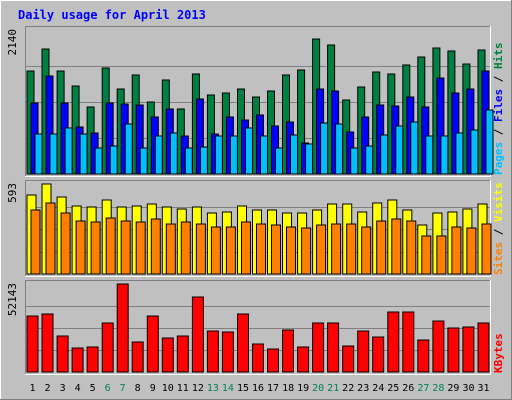  What do you see at coordinates (243, 388) in the screenshot?
I see `x-tick-label: 15` at bounding box center [243, 388].